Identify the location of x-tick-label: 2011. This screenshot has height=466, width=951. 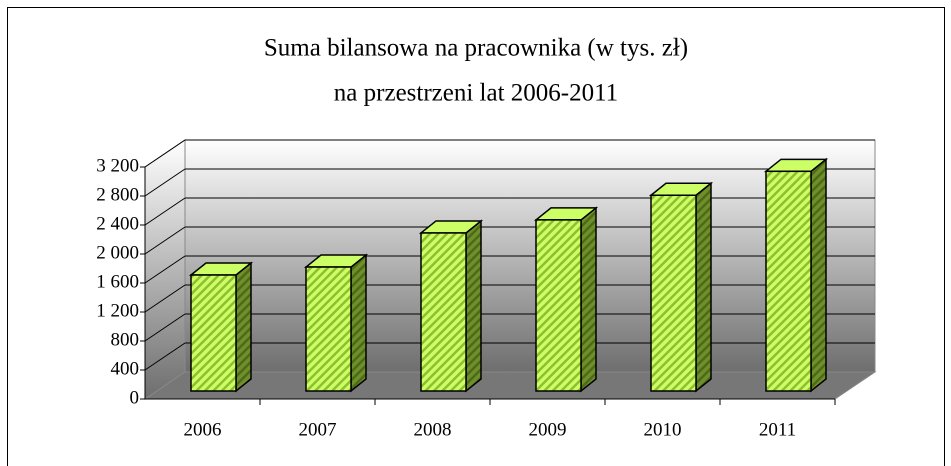
(777, 429).